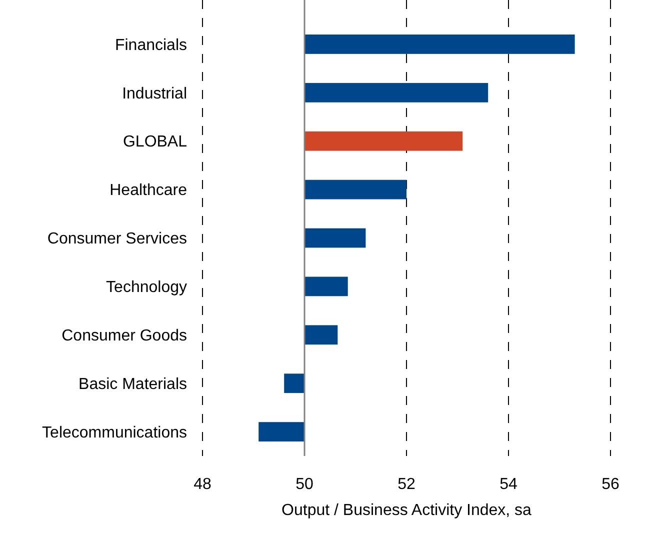 The image size is (655, 542). I want to click on y-tick-label: Consumer Goods, so click(124, 335).